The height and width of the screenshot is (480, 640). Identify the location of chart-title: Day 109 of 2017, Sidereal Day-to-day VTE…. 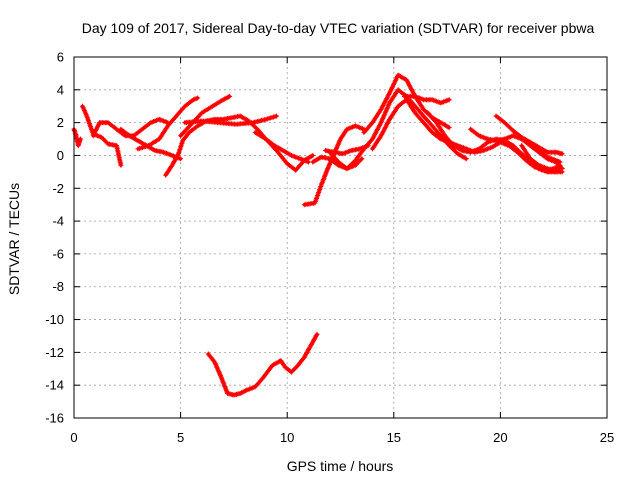
(338, 28).